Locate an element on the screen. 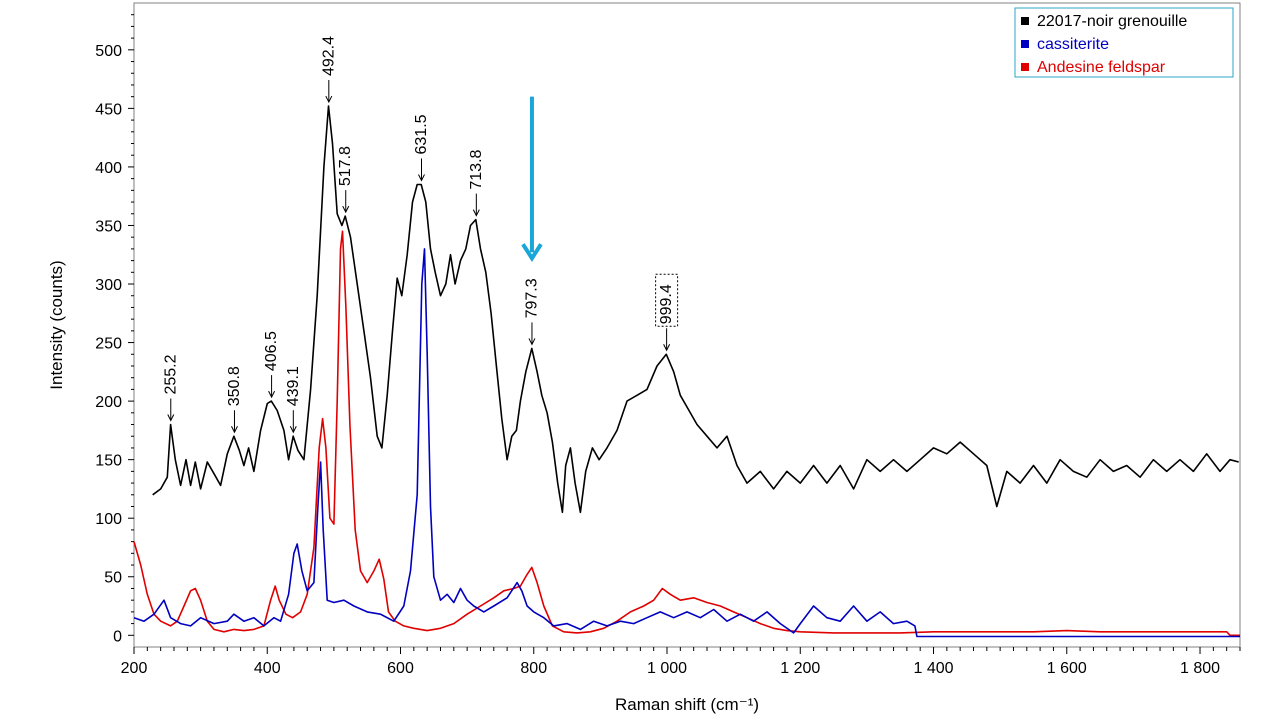 The height and width of the screenshot is (720, 1280). y-tick-label: 350 is located at coordinates (108, 226).